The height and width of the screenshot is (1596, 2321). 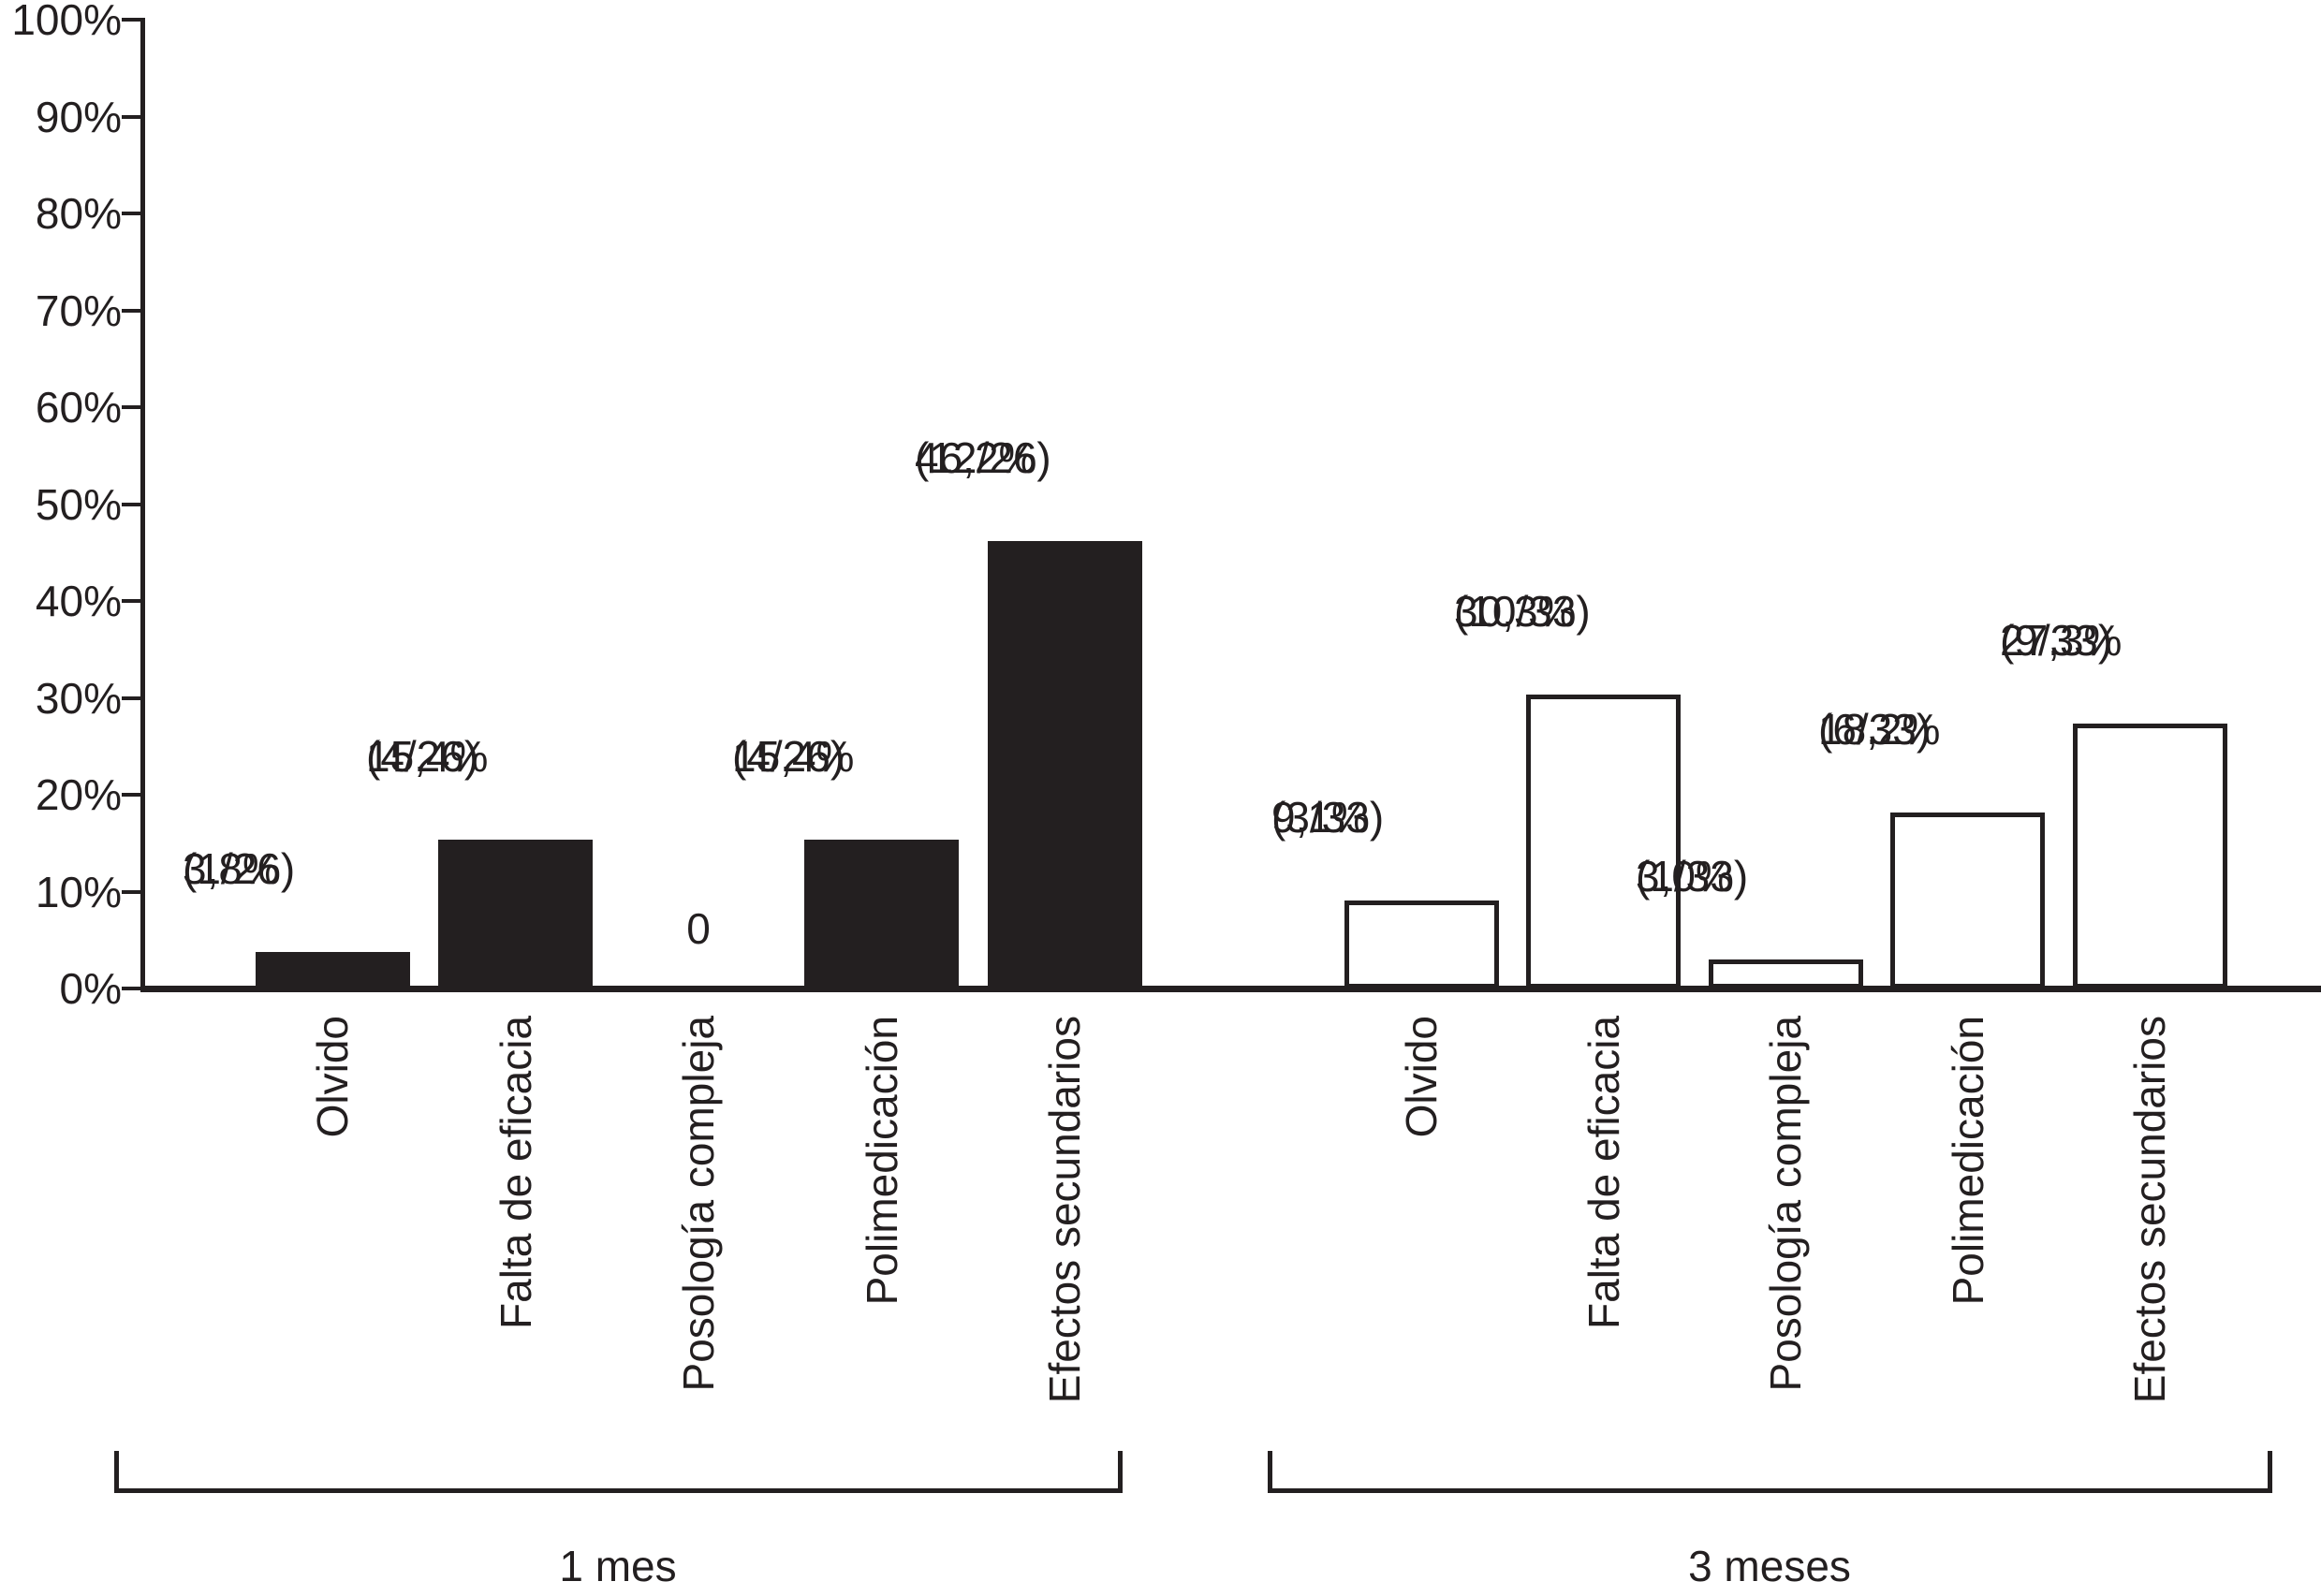 I want to click on bar-pct-label: 46,2%, so click(x=976, y=457).